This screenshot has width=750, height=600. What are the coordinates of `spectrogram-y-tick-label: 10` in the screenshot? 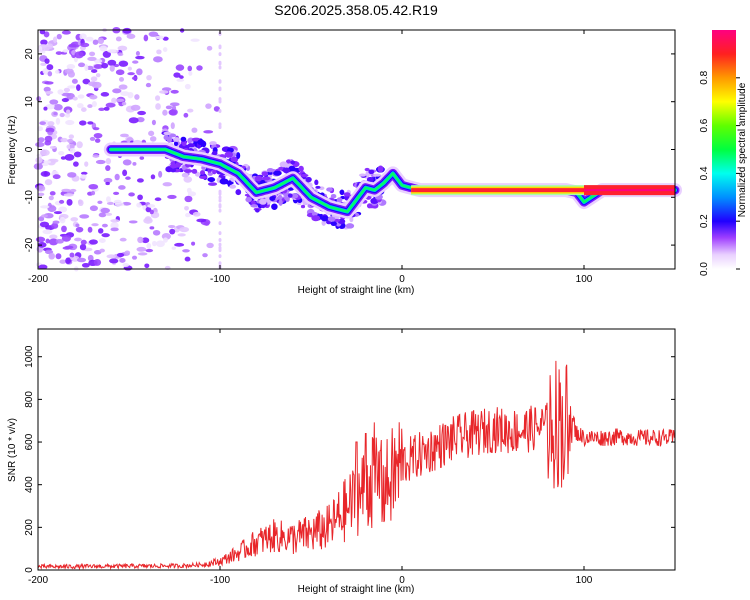 It's located at (29, 102).